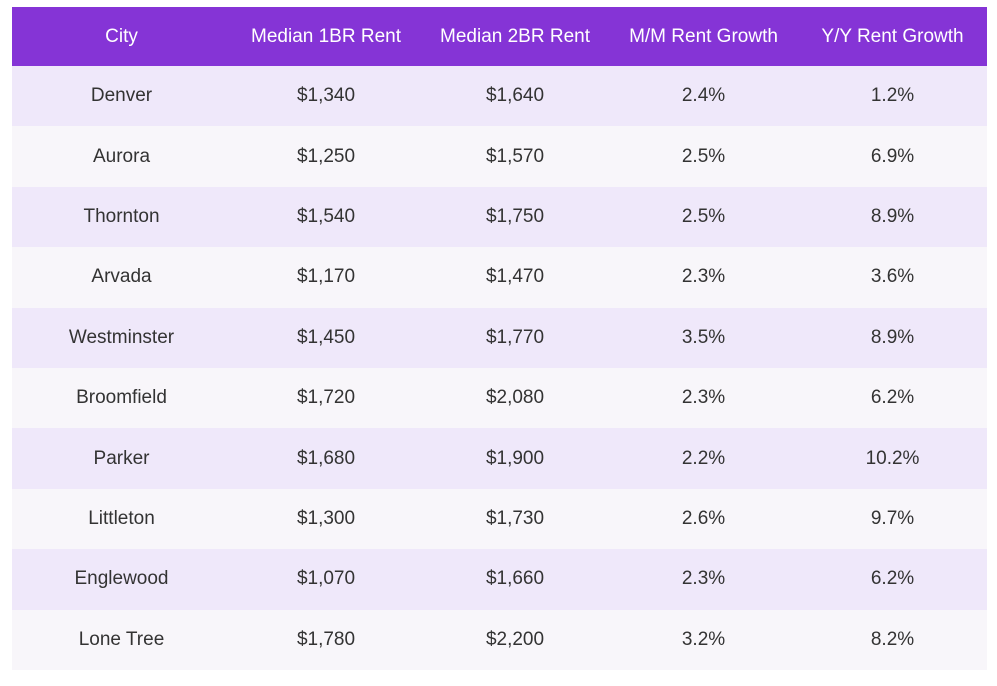 Image resolution: width=997 pixels, height=686 pixels. I want to click on cell-mm-growth: 3.5%, so click(703, 337).